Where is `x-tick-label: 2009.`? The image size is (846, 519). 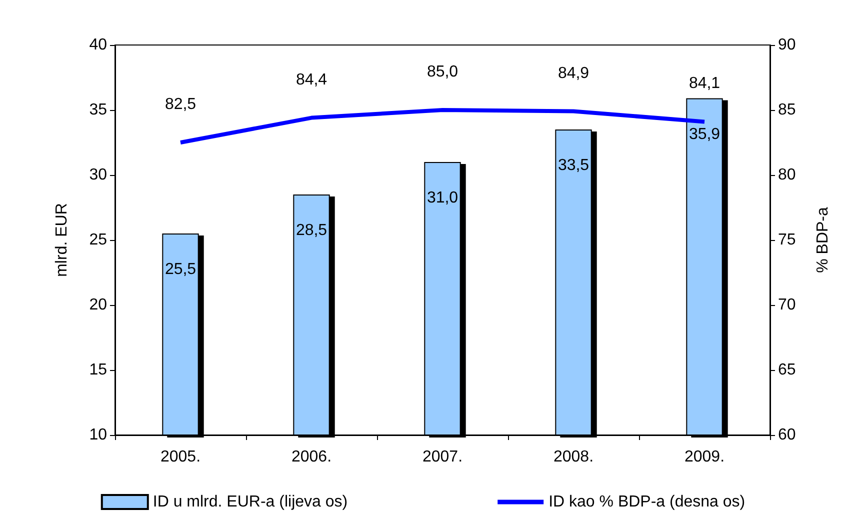 x-tick-label: 2009. is located at coordinates (704, 457).